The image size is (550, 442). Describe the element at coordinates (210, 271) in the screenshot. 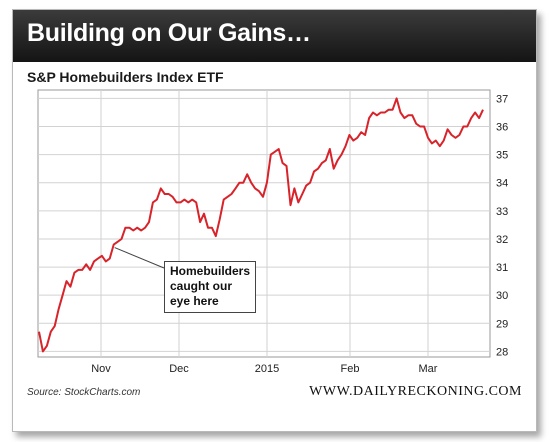

I see `annotation-line: Homebuilders` at that location.